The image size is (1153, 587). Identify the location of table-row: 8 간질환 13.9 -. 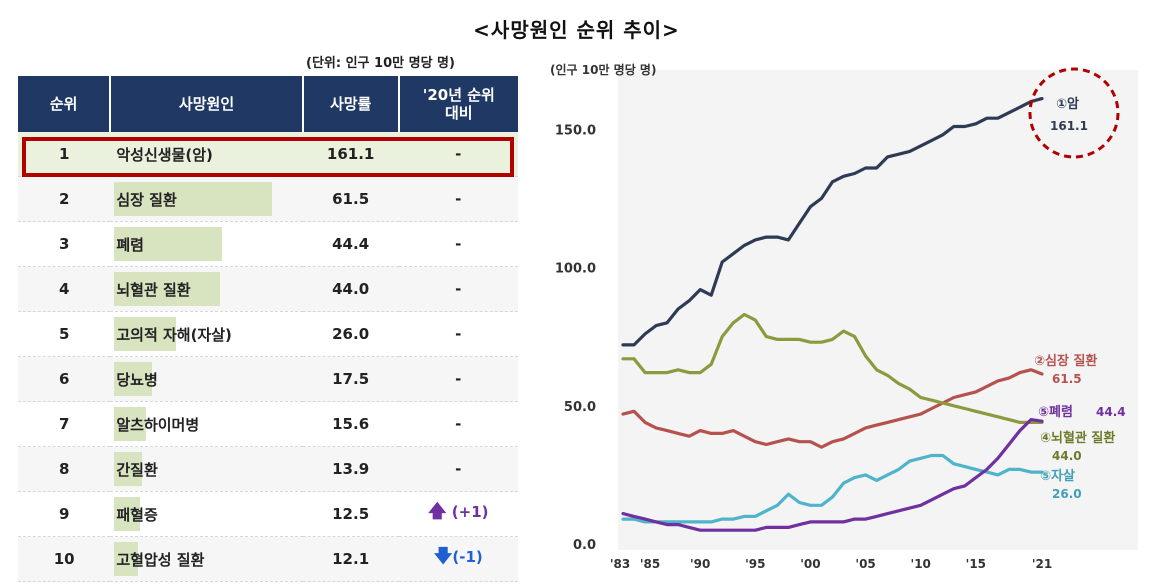
(268, 469).